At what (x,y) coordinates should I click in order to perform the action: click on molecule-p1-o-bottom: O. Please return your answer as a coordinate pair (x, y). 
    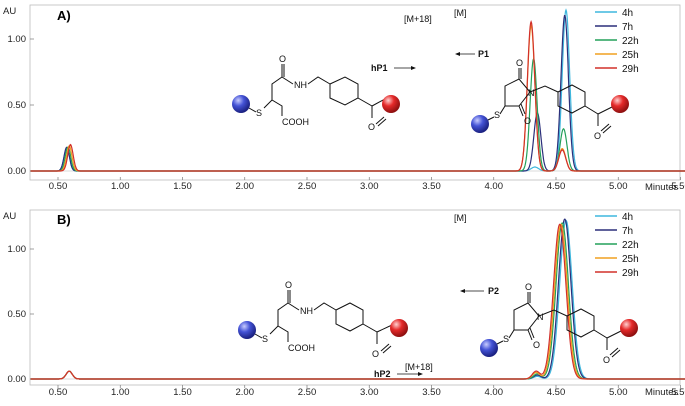
    Looking at the image, I should click on (527, 121).